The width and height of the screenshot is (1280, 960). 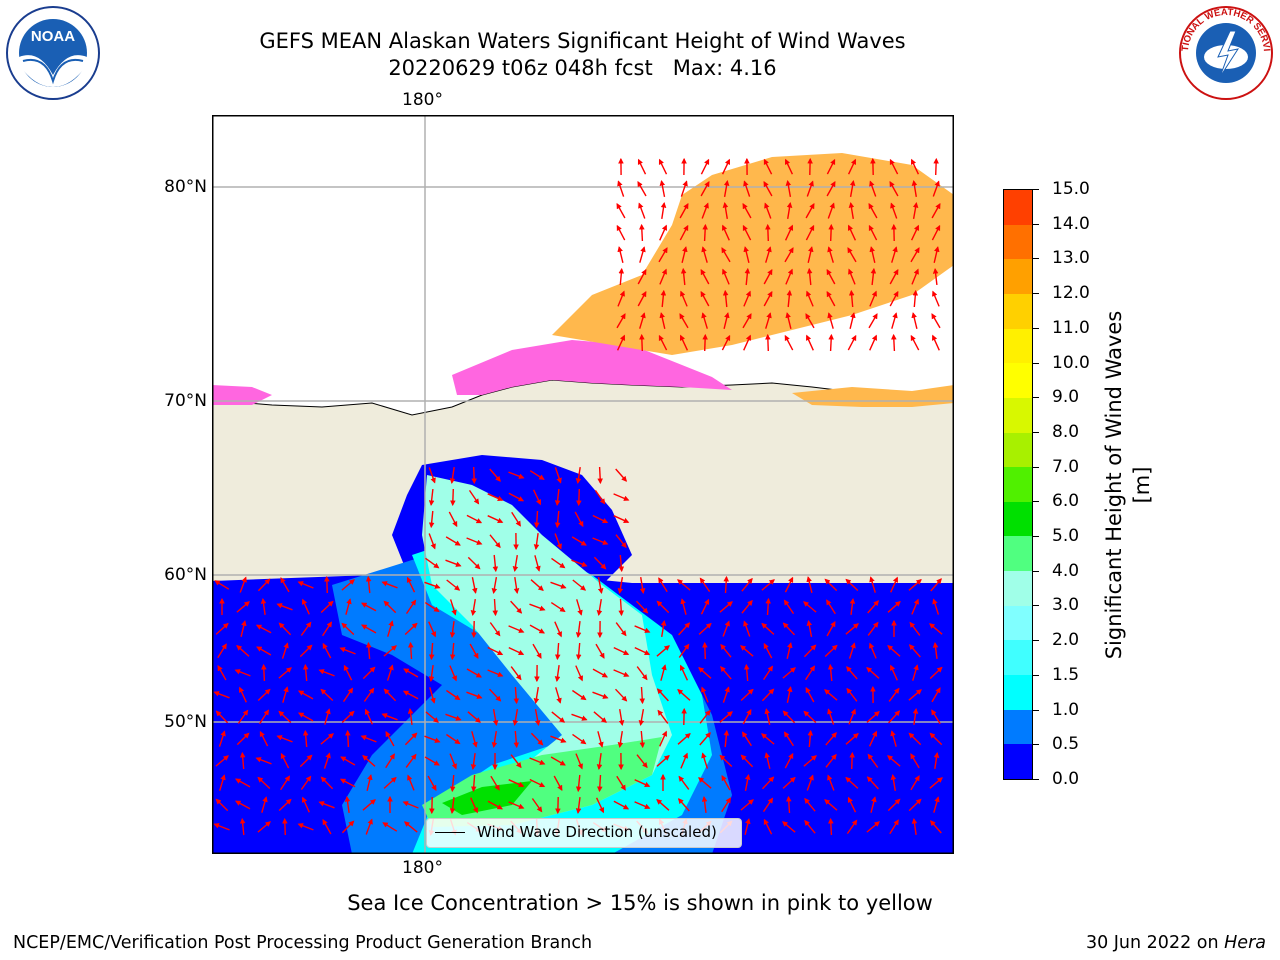 What do you see at coordinates (1018, 484) in the screenshot?
I see `colorbar` at bounding box center [1018, 484].